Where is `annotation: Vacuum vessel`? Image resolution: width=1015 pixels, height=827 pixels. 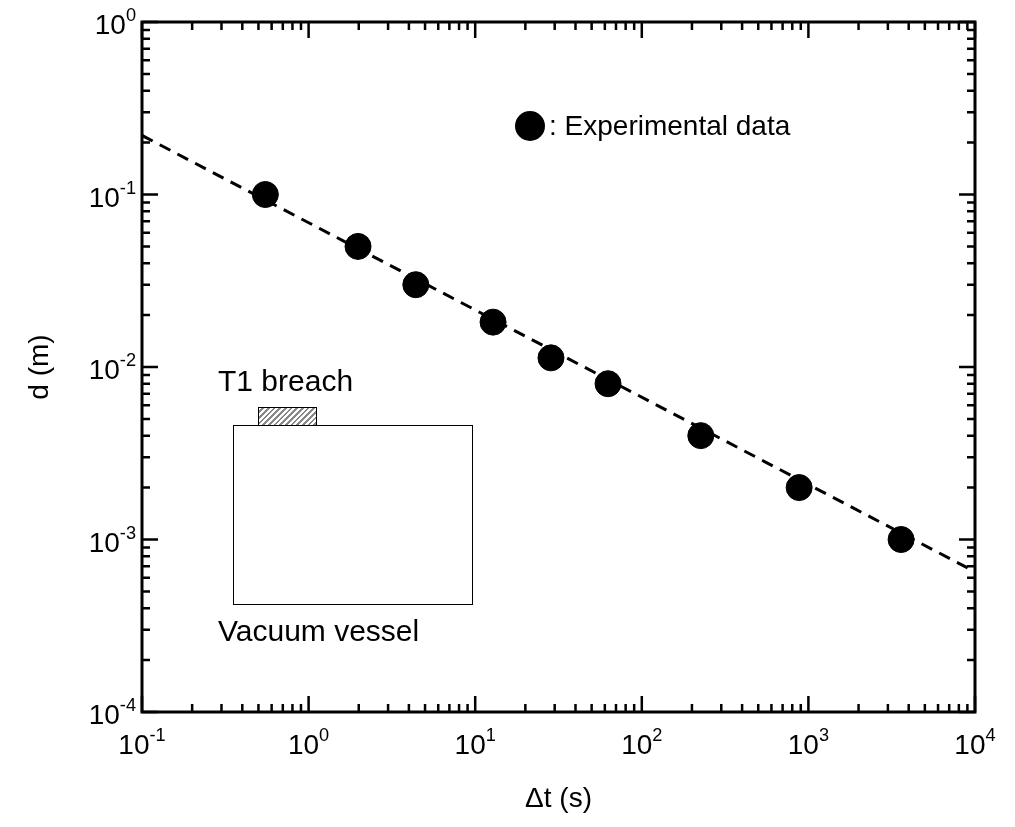 annotation: Vacuum vessel is located at coordinates (319, 631).